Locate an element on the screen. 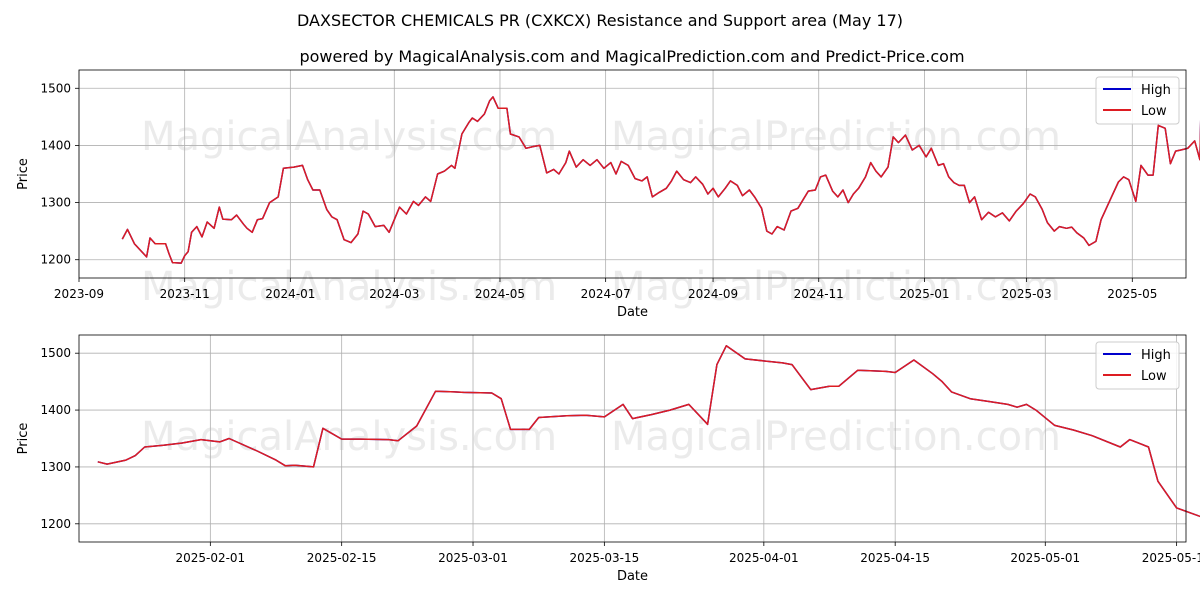 This screenshot has height=604, width=1200. x-tick-label: 2024-07 is located at coordinates (606, 294).